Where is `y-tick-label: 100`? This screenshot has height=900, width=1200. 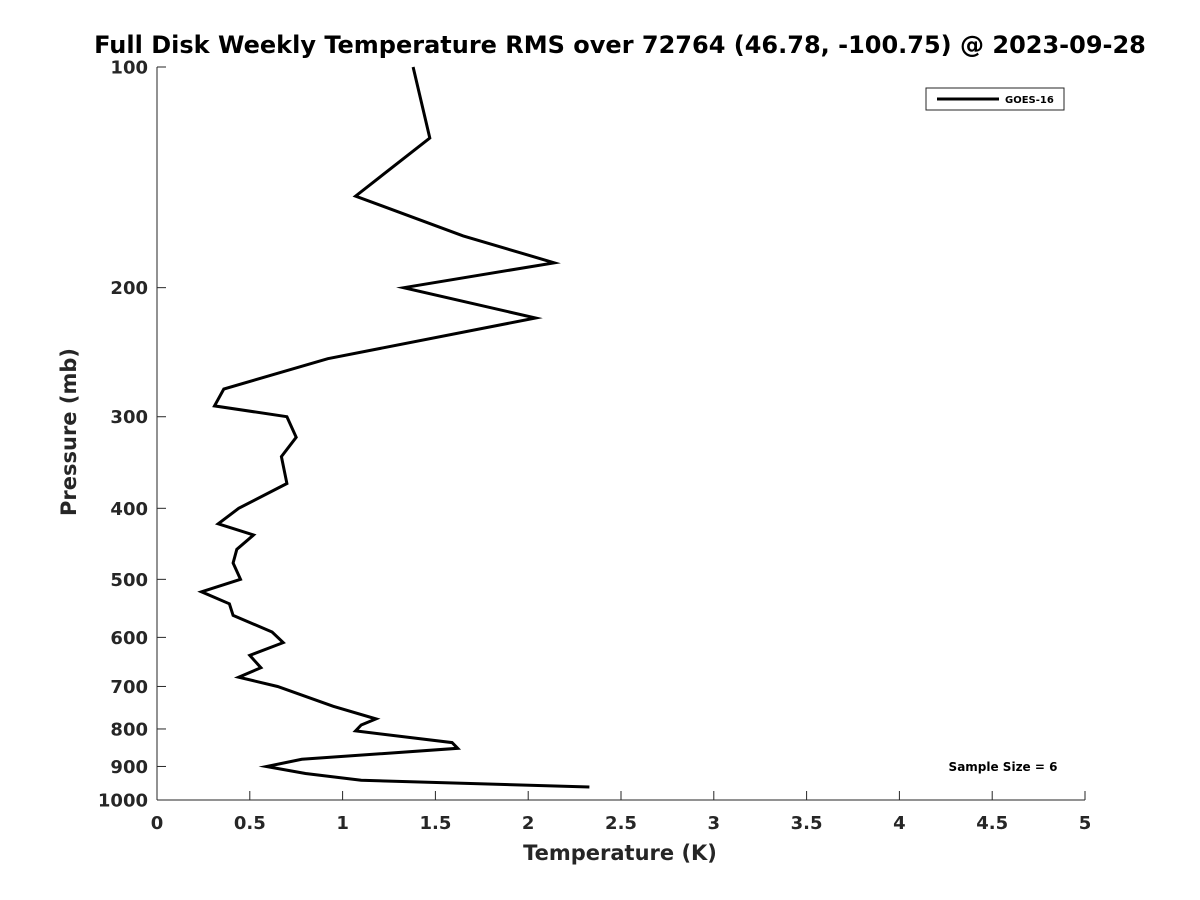 y-tick-label: 100 is located at coordinates (129, 68).